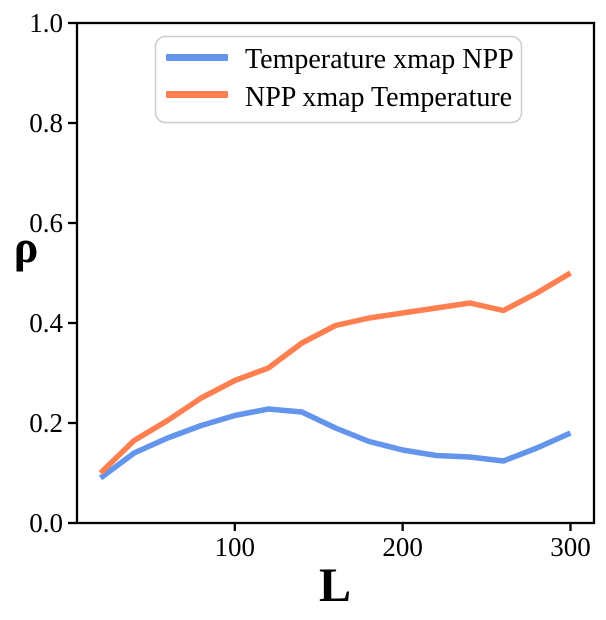  I want to click on x-tick-label-100: 100, so click(235, 547).